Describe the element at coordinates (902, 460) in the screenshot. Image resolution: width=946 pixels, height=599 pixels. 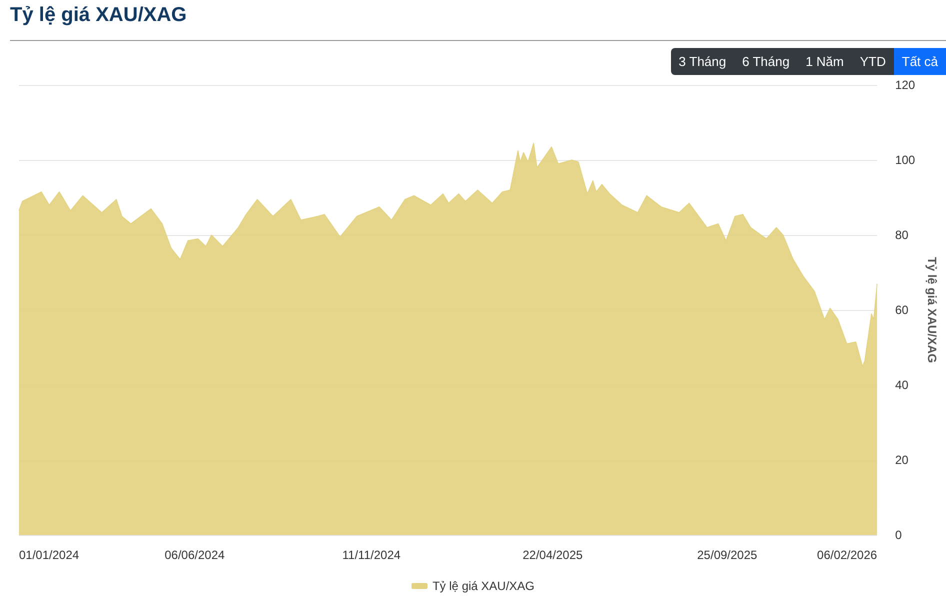
I see `y-tick-label: 20` at that location.